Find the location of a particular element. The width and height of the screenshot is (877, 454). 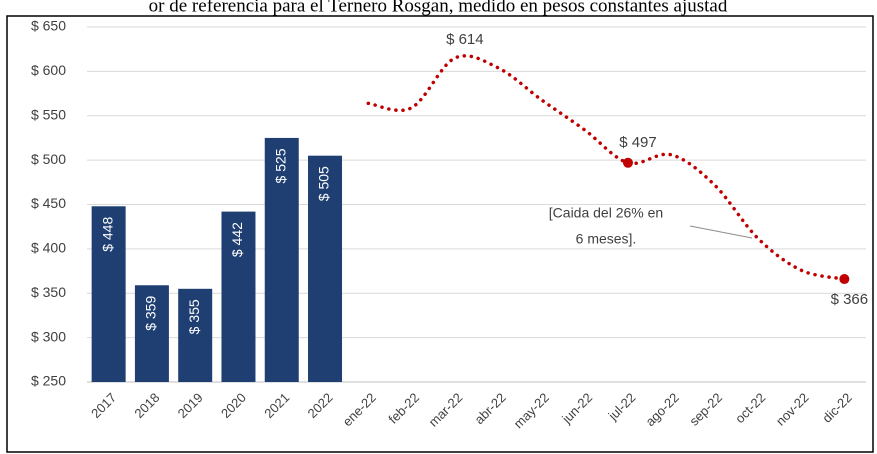

y-tick-label: $ 650 is located at coordinates (48, 26).